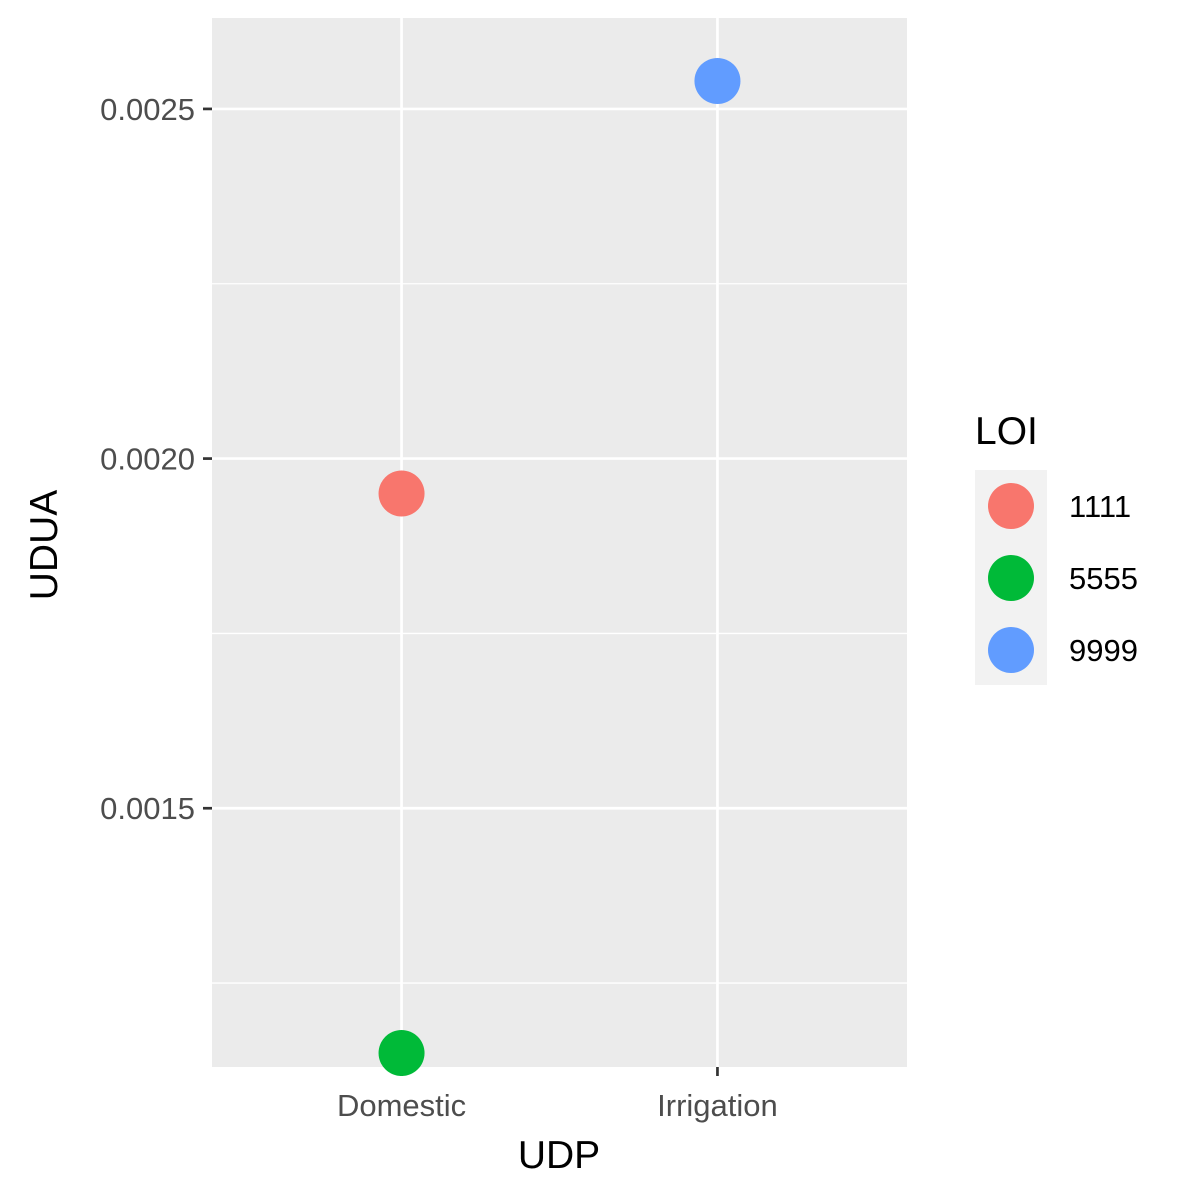 This screenshot has height=1200, width=1200. What do you see at coordinates (1103, 578) in the screenshot?
I see `legend-label-5555: 5555` at bounding box center [1103, 578].